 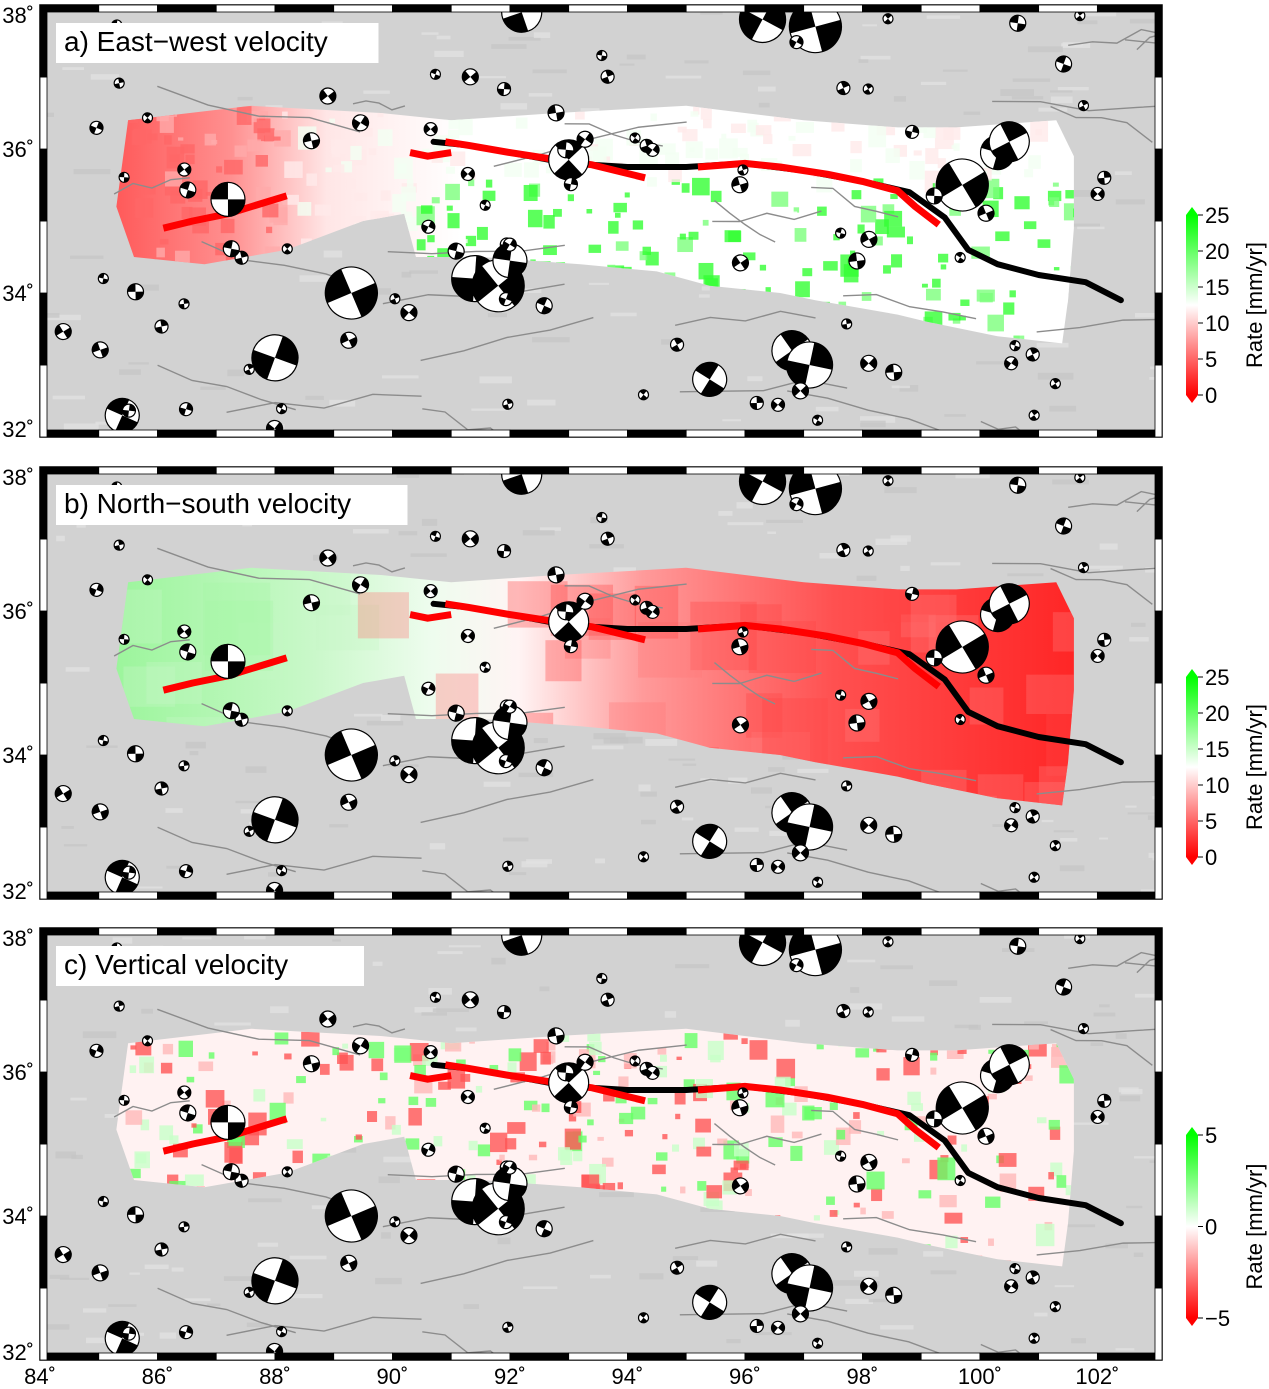 I want to click on latitude-label: 38˚, so click(x=18, y=938).